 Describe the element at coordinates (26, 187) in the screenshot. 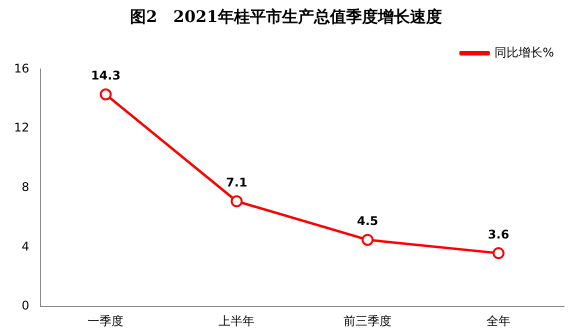

I see `y-tick-label: 8` at that location.